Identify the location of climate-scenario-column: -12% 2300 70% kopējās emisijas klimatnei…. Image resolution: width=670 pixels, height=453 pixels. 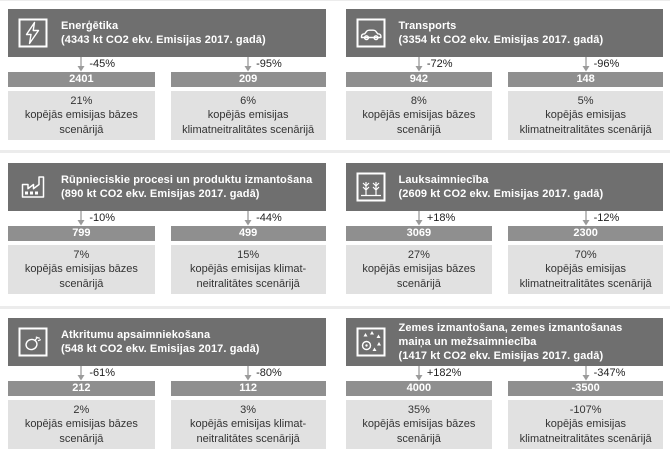
(585, 252).